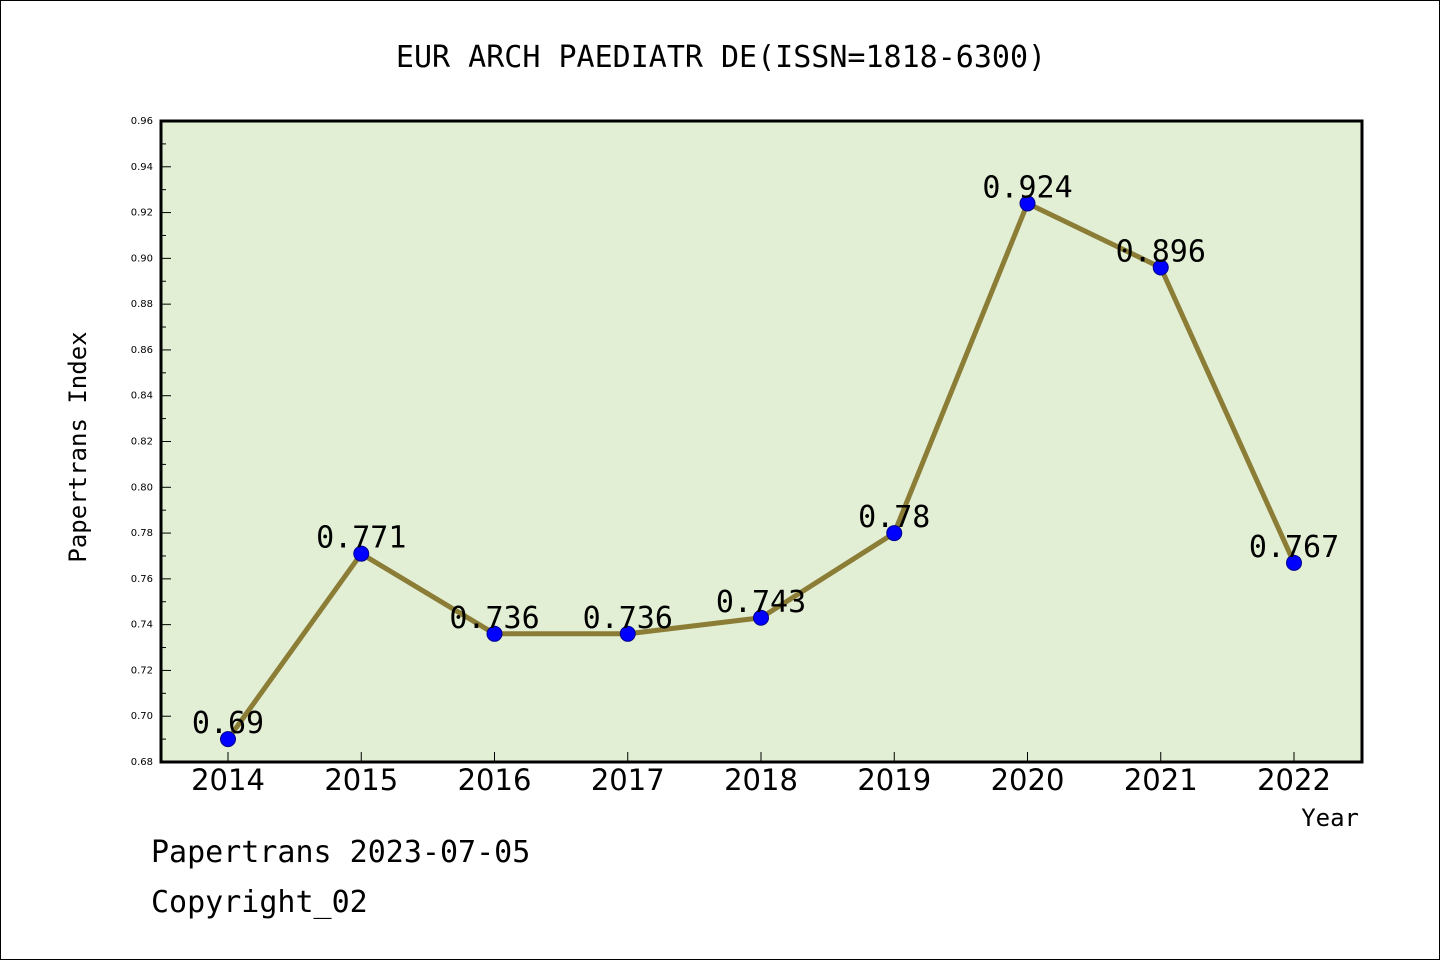 This screenshot has width=1440, height=961. I want to click on y-tick-label: 0.78, so click(142, 533).